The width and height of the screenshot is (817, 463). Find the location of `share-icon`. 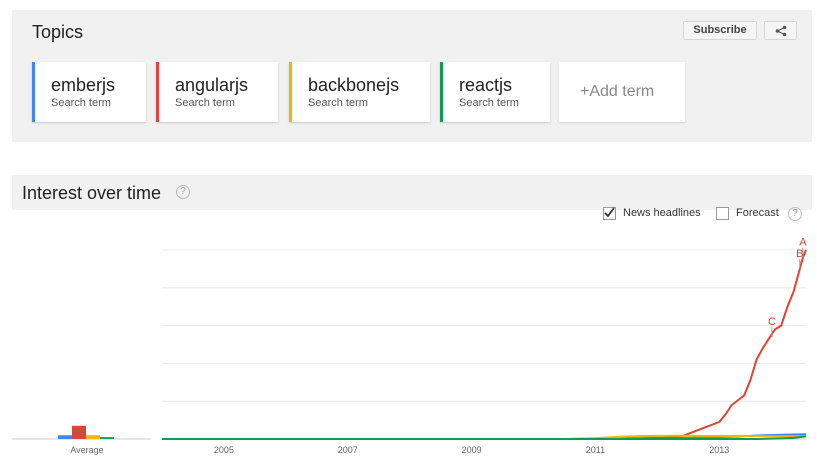

share-icon is located at coordinates (781, 31).